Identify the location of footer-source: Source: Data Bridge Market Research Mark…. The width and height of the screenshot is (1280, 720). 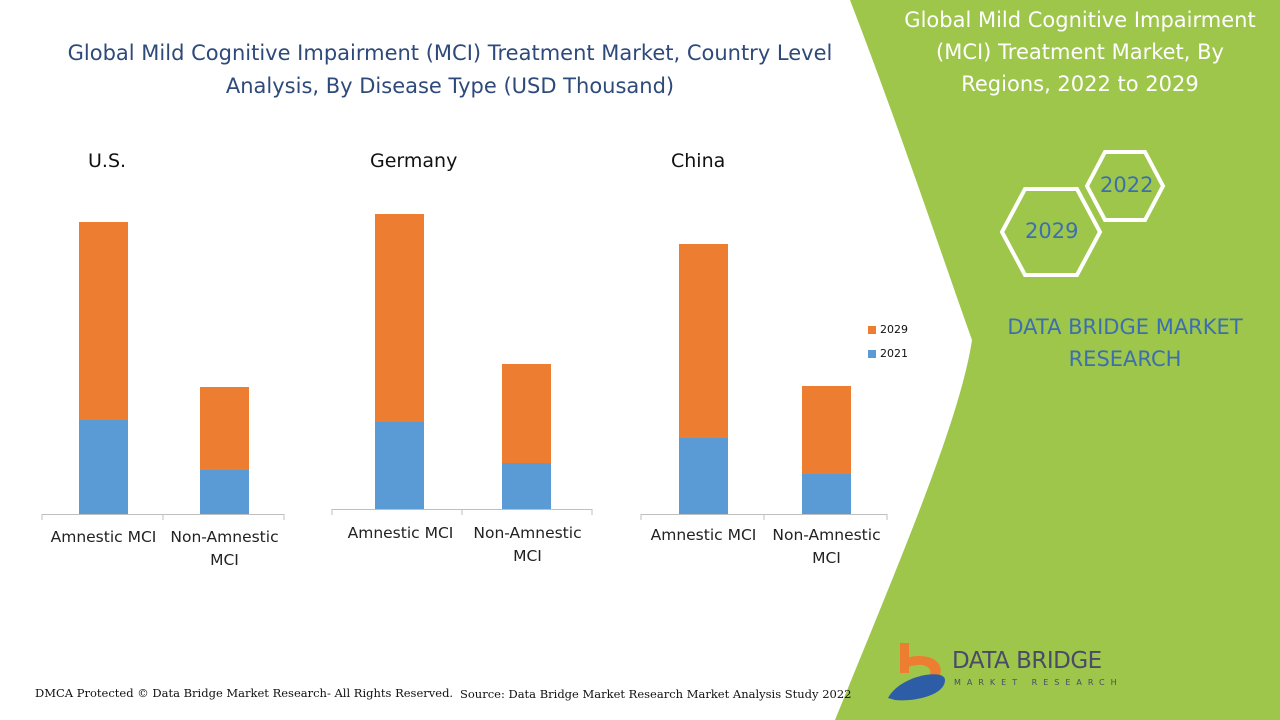
(656, 694).